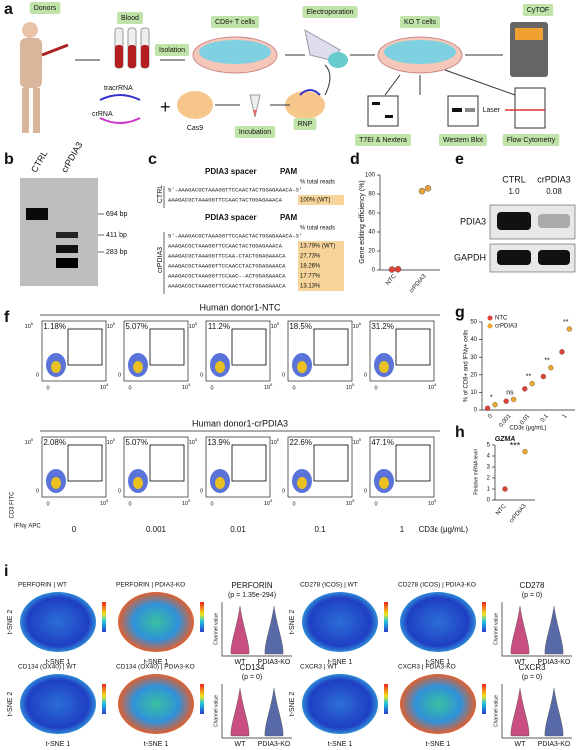  Describe the element at coordinates (317, 247) in the screenshot. I see `reads-value: 13.79% (WT)` at that location.